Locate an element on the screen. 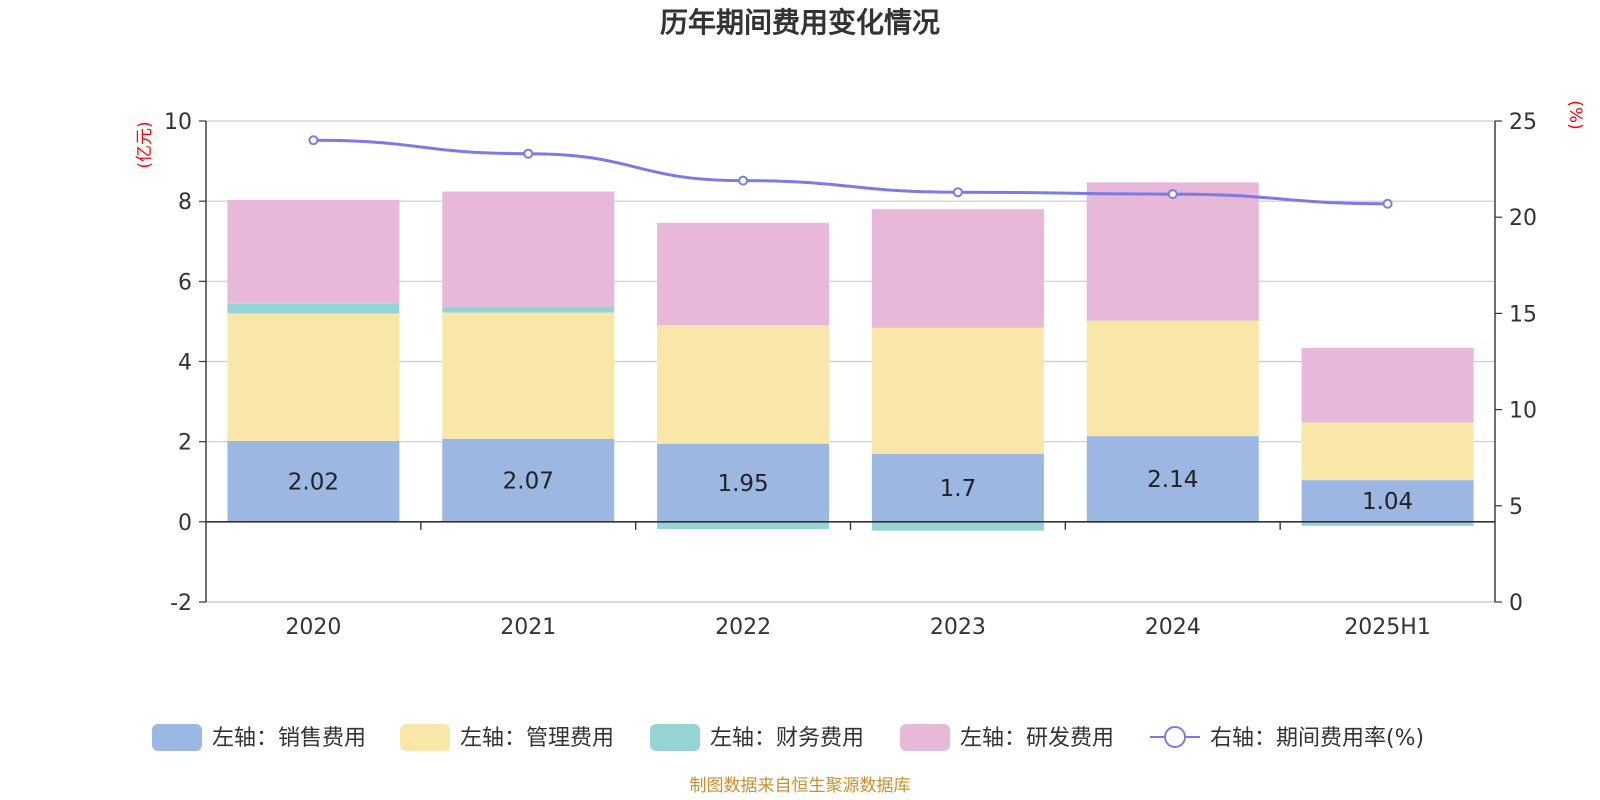 The height and width of the screenshot is (800, 1600). legend-label: 左轴：研发费用 is located at coordinates (1037, 738).